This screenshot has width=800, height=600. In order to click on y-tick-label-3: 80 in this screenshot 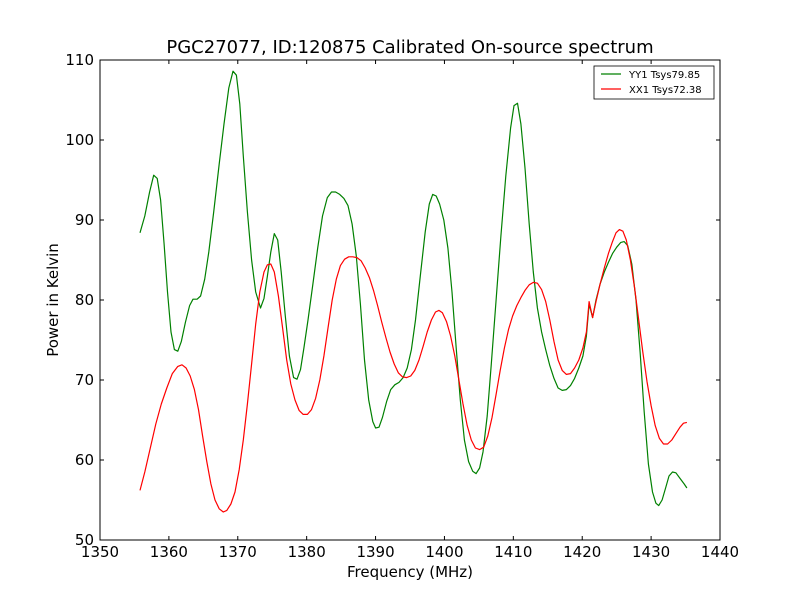, I will do `click(84, 300)`.